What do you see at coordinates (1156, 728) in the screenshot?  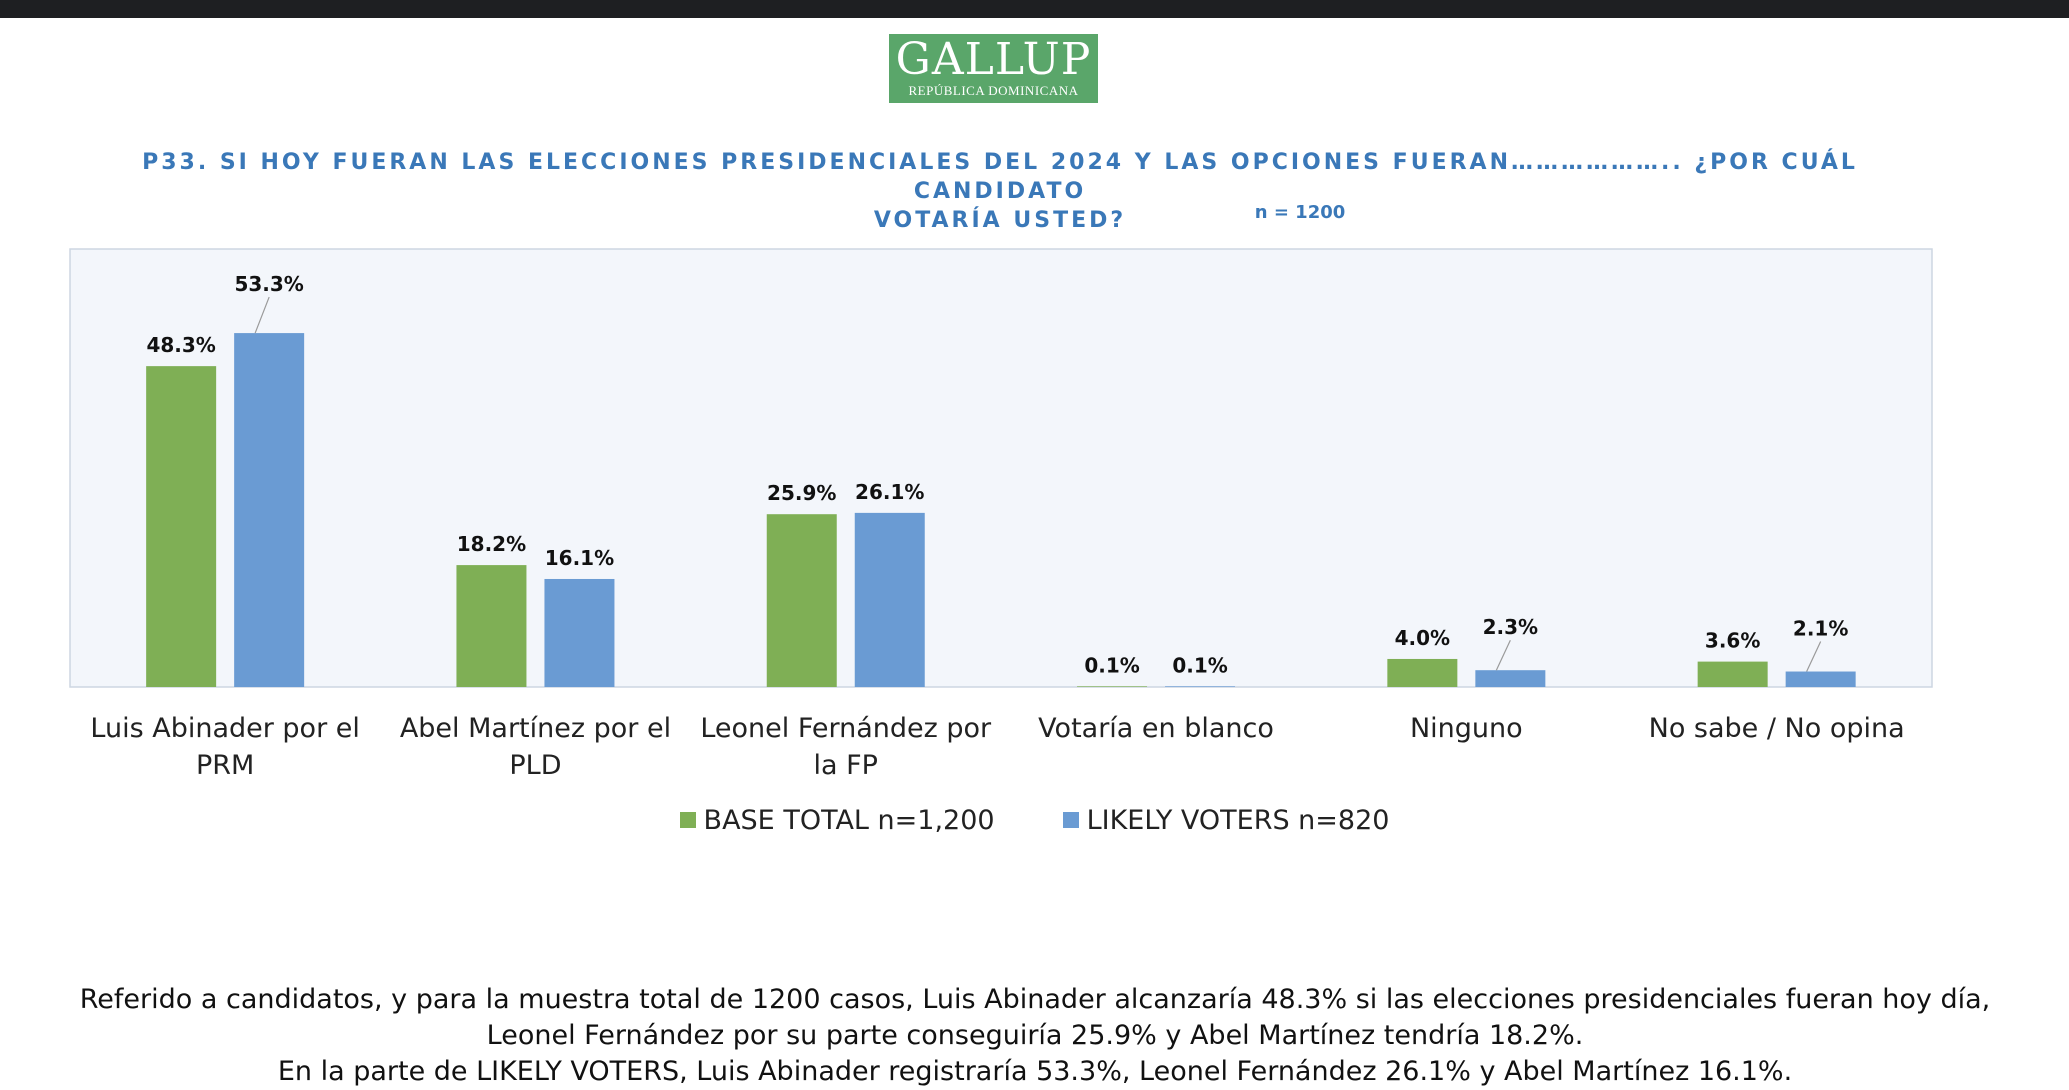 I see `category-label-3-0: Votaría en blanco` at bounding box center [1156, 728].